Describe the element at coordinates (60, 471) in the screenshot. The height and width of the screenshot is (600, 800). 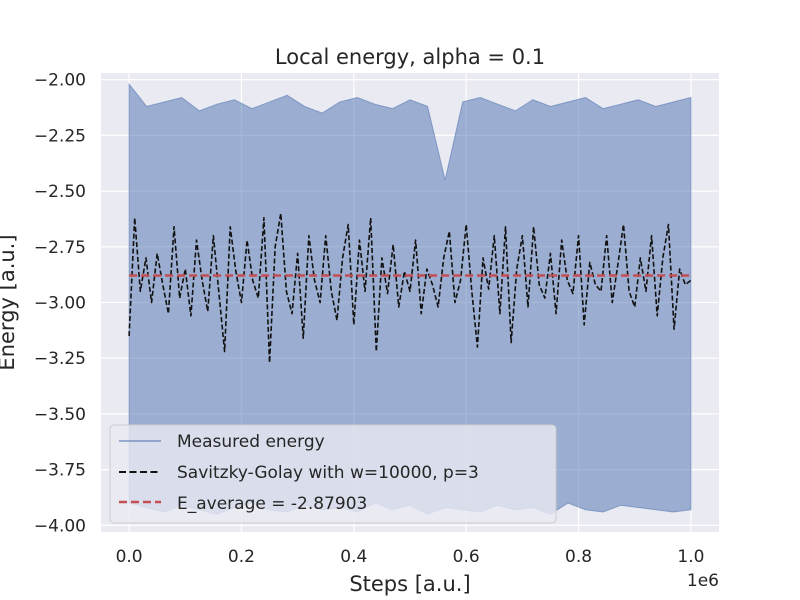
I see `y-tick-label: −3.75` at that location.